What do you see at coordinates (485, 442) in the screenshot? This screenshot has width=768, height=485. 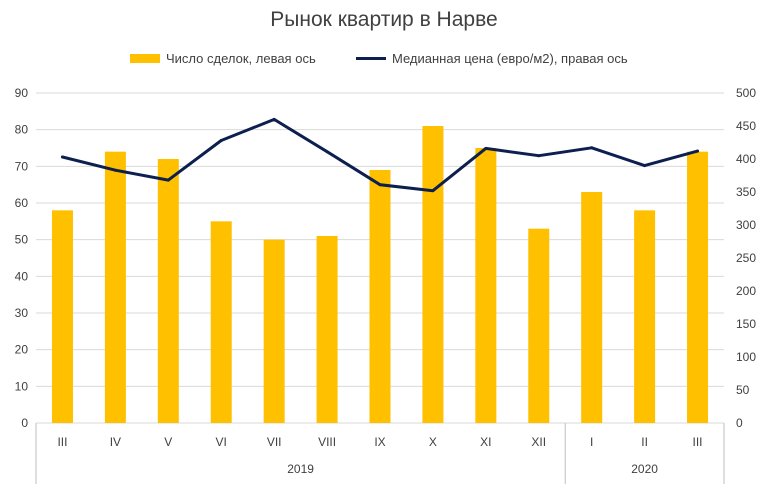 I see `x-tick-label: XI` at bounding box center [485, 442].